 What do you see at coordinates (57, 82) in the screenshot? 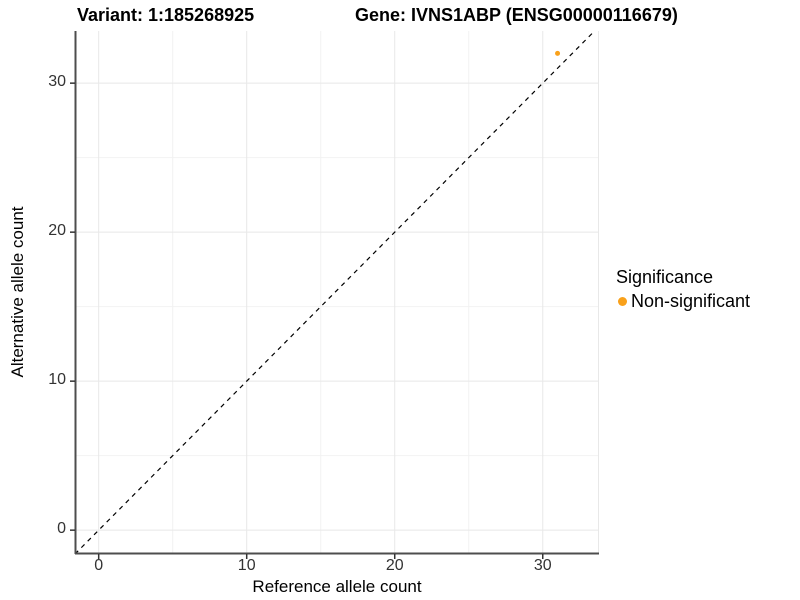
I see `y-tick-label: 30` at bounding box center [57, 82].